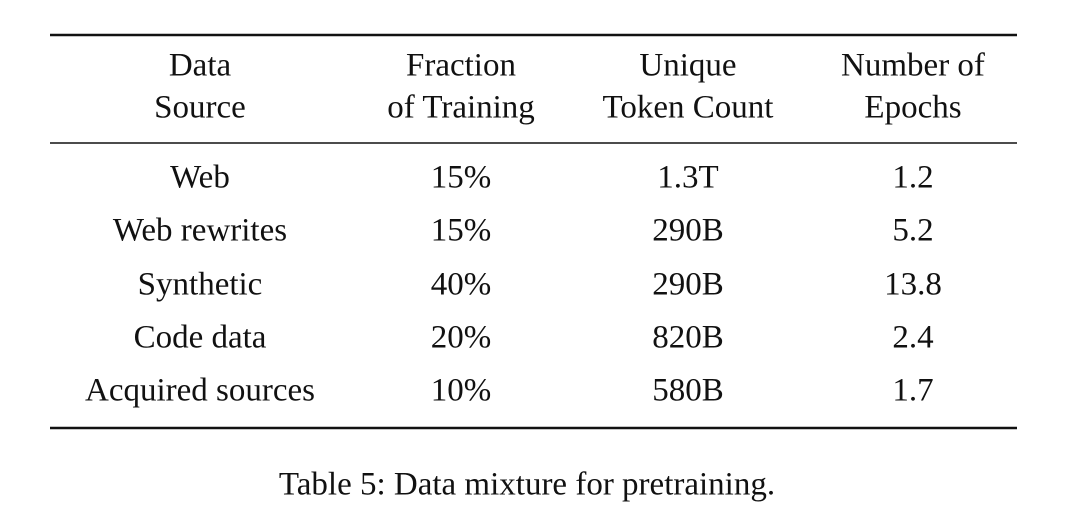 The width and height of the screenshot is (1080, 529). Describe the element at coordinates (913, 66) in the screenshot. I see `header-cell: Number of` at that location.